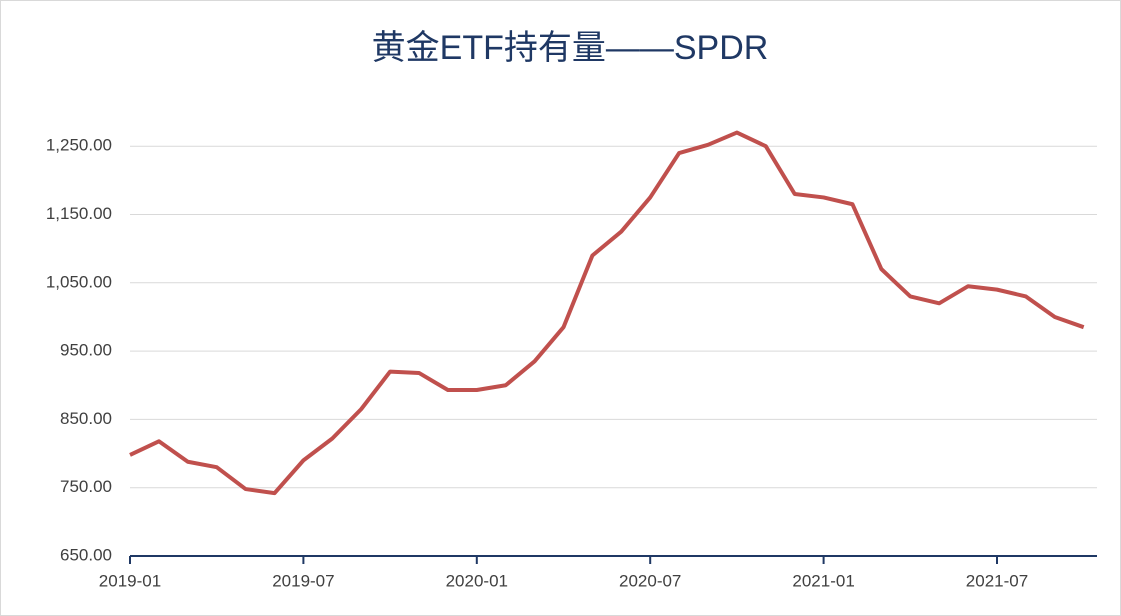  What do you see at coordinates (86, 554) in the screenshot?
I see `y-tick-label: 650.00` at bounding box center [86, 554].